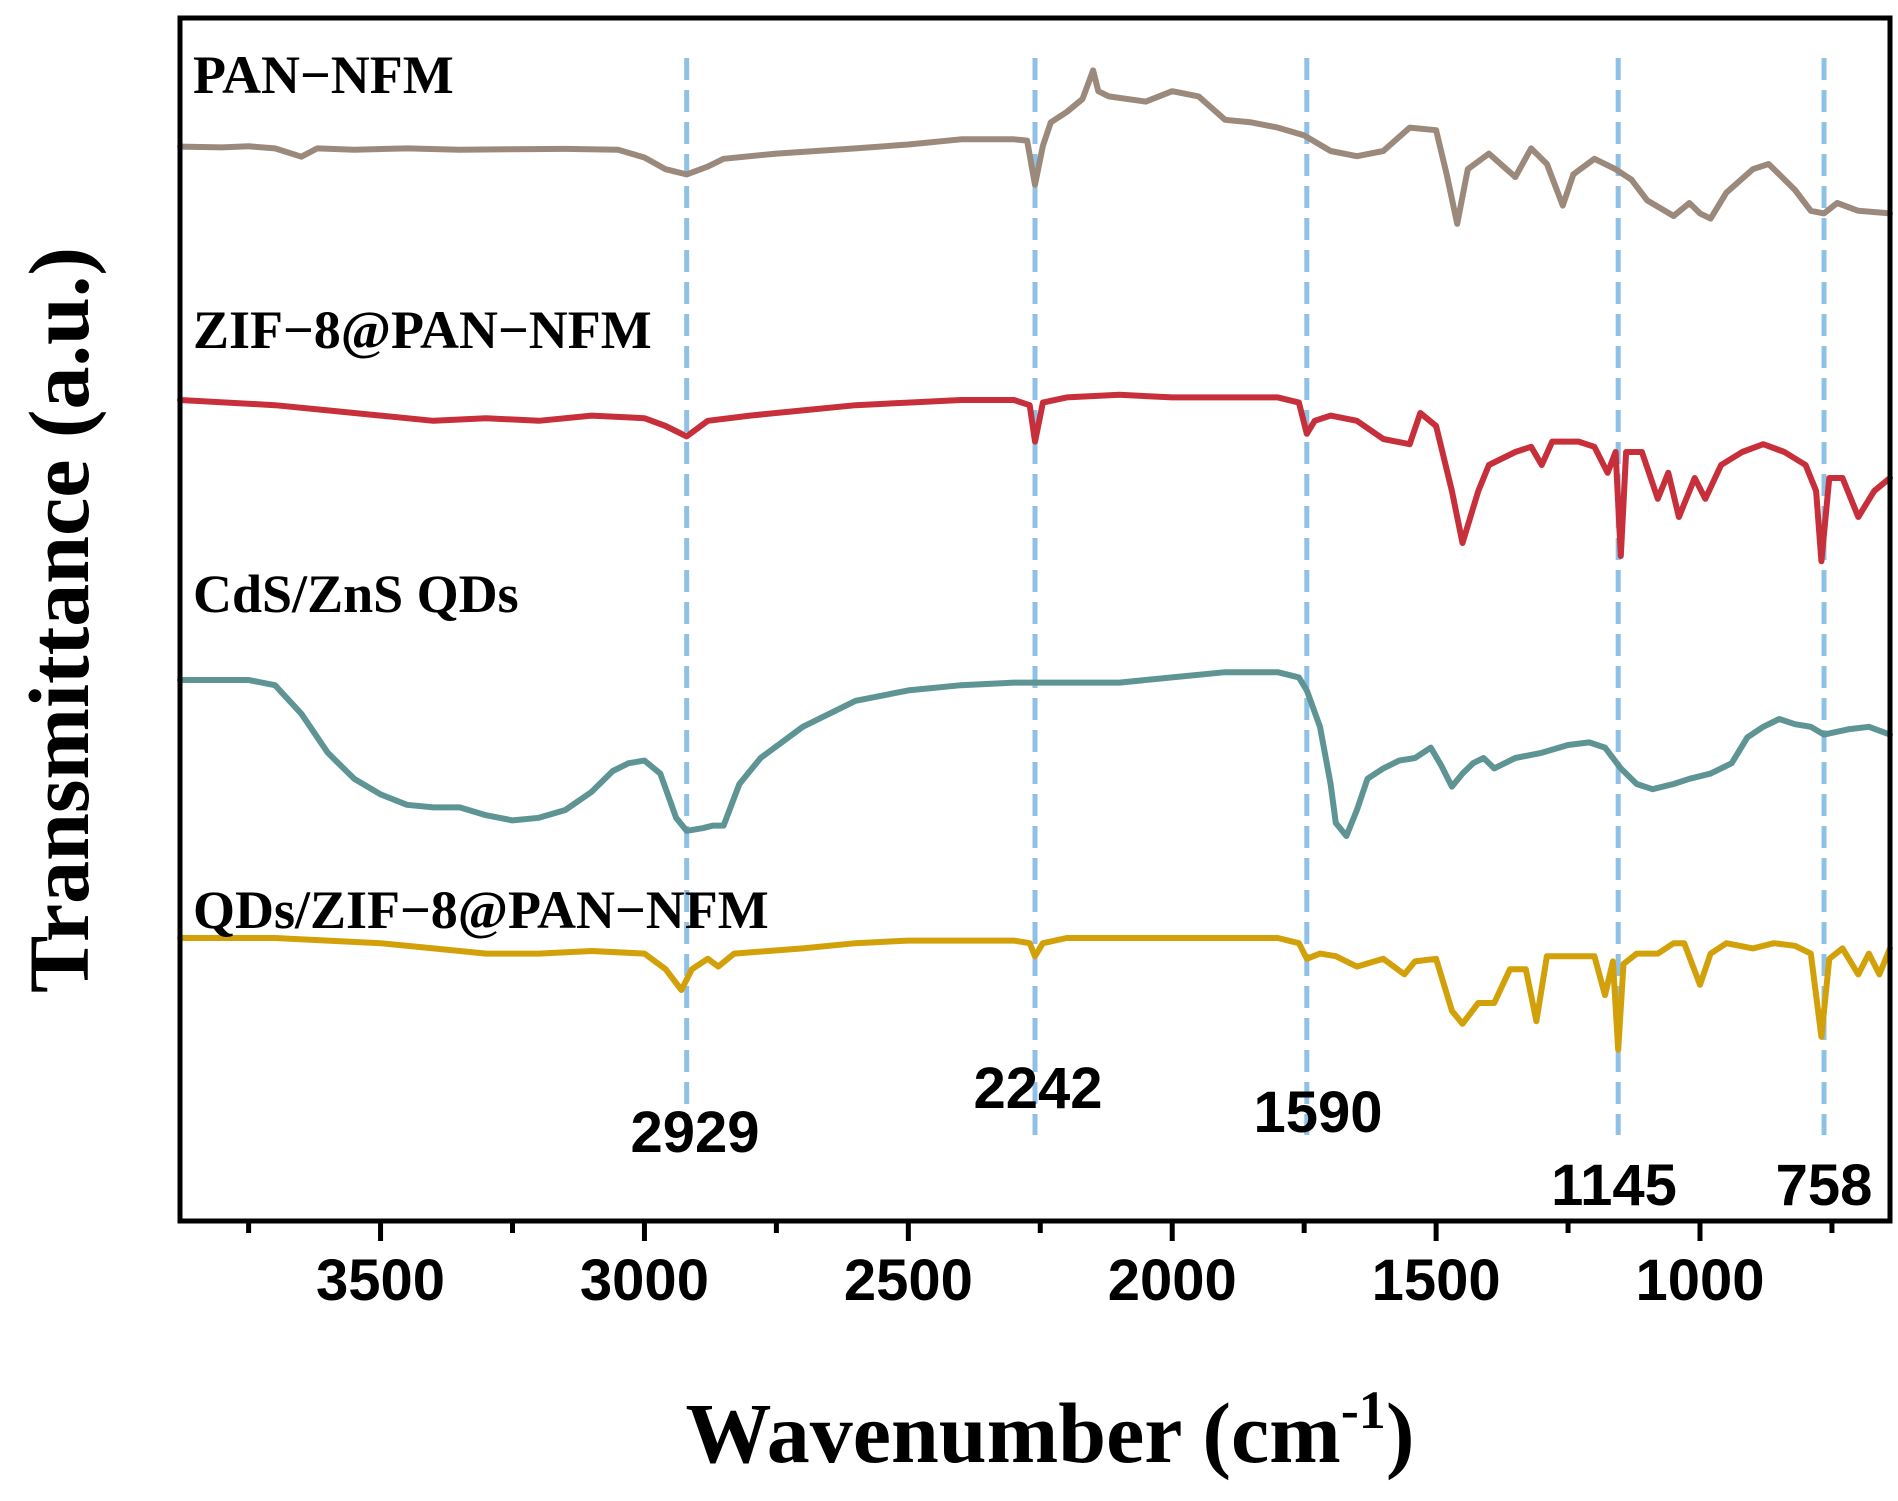 The image size is (1898, 1501). I want to click on peak-label: 2929, so click(694, 1132).